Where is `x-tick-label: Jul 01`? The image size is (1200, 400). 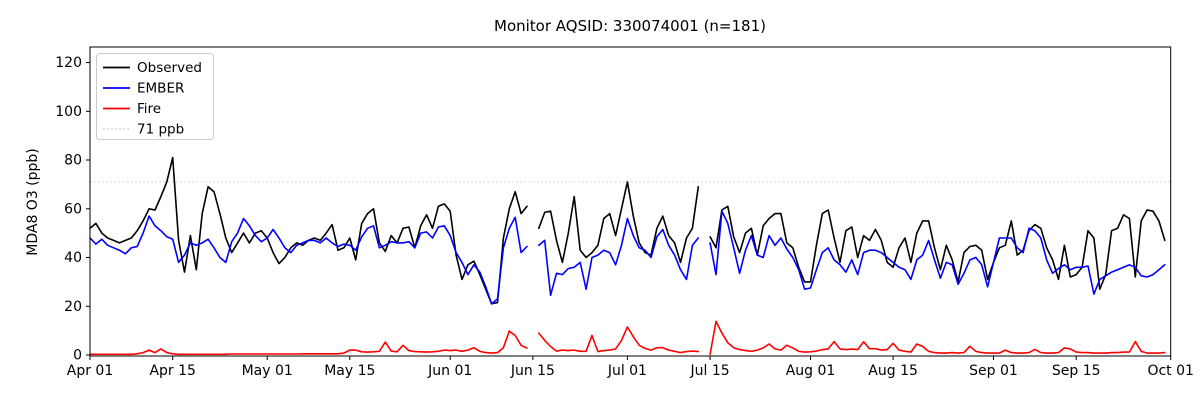
x-tick-label: Jul 01 is located at coordinates (627, 371).